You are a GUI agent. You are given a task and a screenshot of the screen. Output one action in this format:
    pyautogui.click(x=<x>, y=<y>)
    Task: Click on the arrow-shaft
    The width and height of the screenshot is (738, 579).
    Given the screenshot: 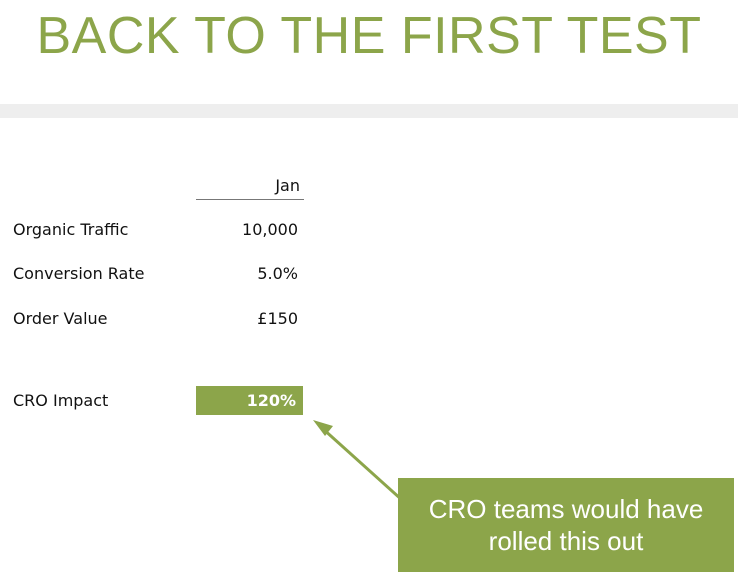 What is the action you would take?
    pyautogui.click(x=362, y=464)
    